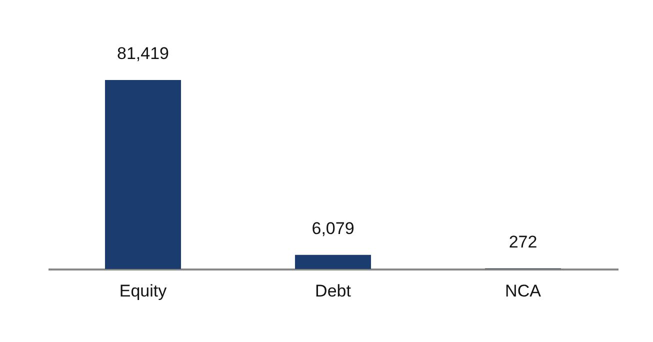 Image resolution: width=653 pixels, height=342 pixels. Describe the element at coordinates (333, 291) in the screenshot. I see `x-tick-label: Debt` at that location.